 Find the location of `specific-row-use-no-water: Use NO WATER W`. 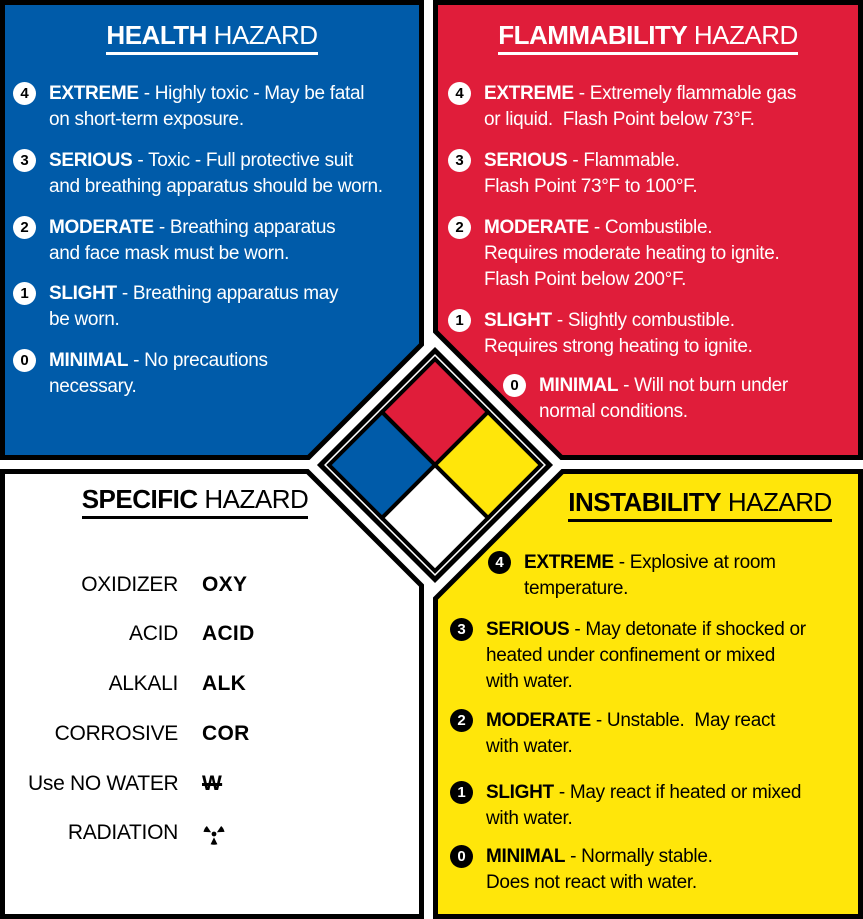

specific-row-use-no-water: Use NO WATER W is located at coordinates (125, 784).